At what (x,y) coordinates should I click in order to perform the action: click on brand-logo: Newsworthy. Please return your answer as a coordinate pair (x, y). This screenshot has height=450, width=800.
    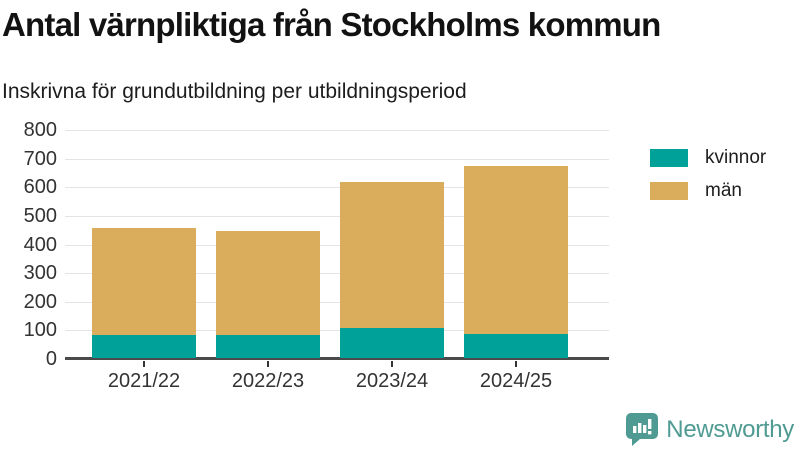
    Looking at the image, I should click on (710, 429).